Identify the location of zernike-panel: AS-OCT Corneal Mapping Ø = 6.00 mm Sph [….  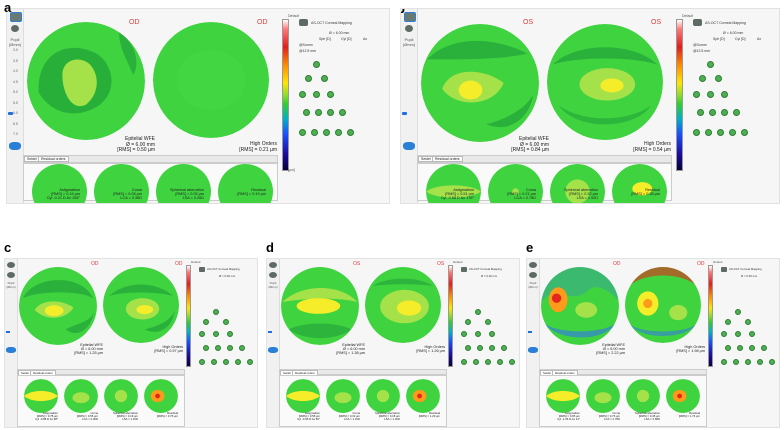
(343, 94).